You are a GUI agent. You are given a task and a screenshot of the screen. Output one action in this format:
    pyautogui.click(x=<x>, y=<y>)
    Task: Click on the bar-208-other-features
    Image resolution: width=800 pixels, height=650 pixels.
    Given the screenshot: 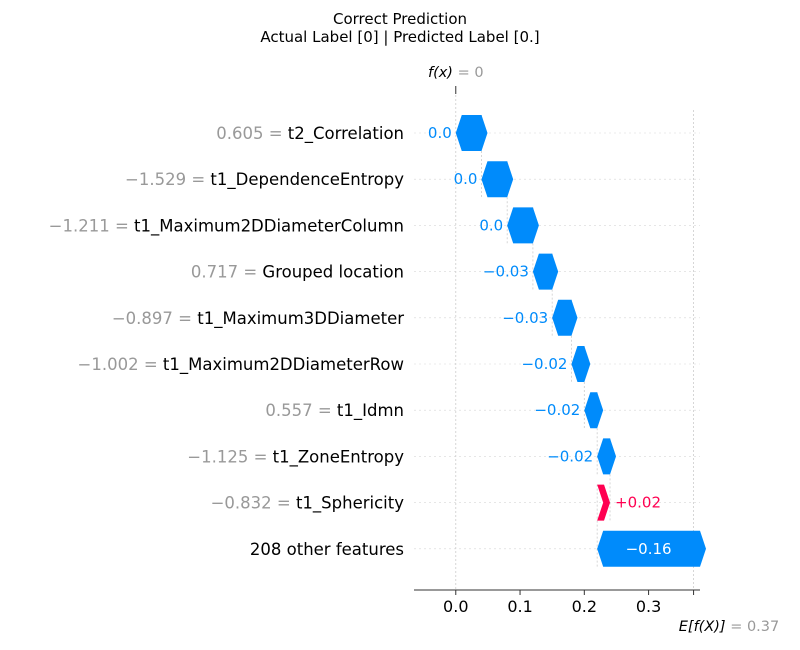 What is the action you would take?
    pyautogui.click(x=651, y=548)
    